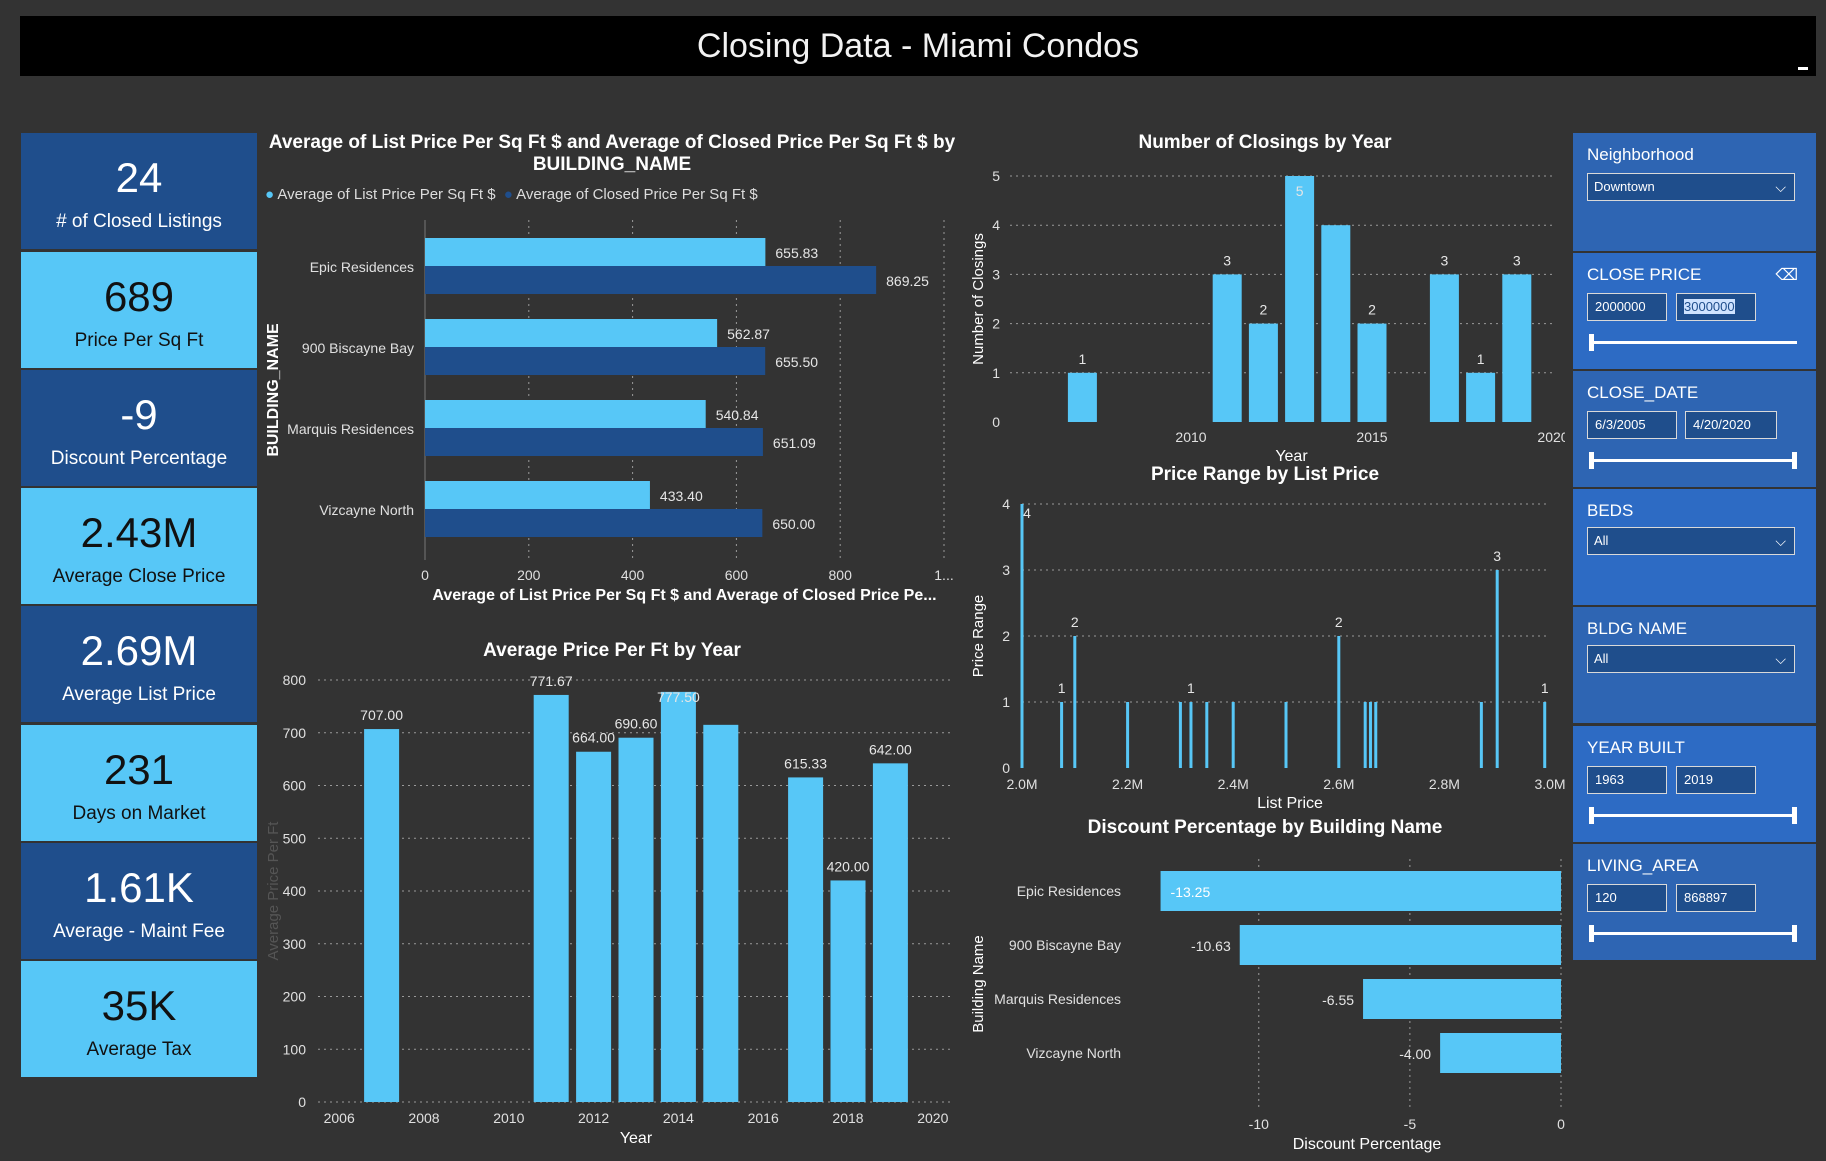  I want to click on dropdown-value: Downtown, so click(1624, 186).